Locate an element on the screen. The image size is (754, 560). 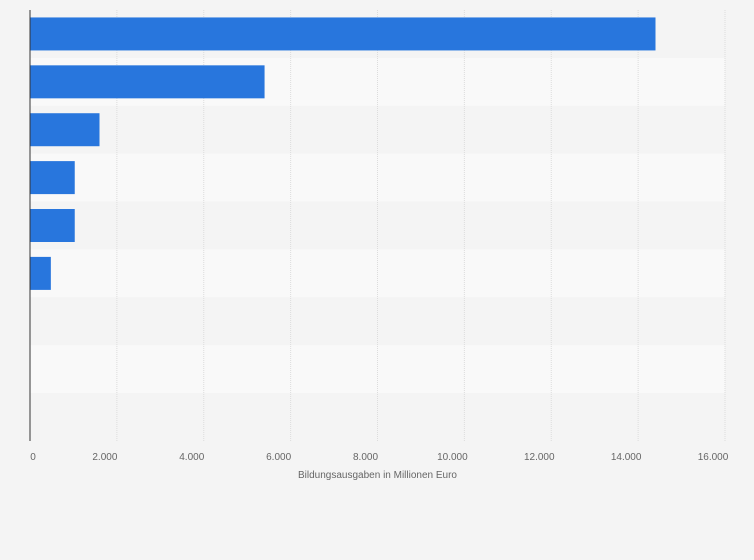
x-tick-label: 4.000 is located at coordinates (191, 457).